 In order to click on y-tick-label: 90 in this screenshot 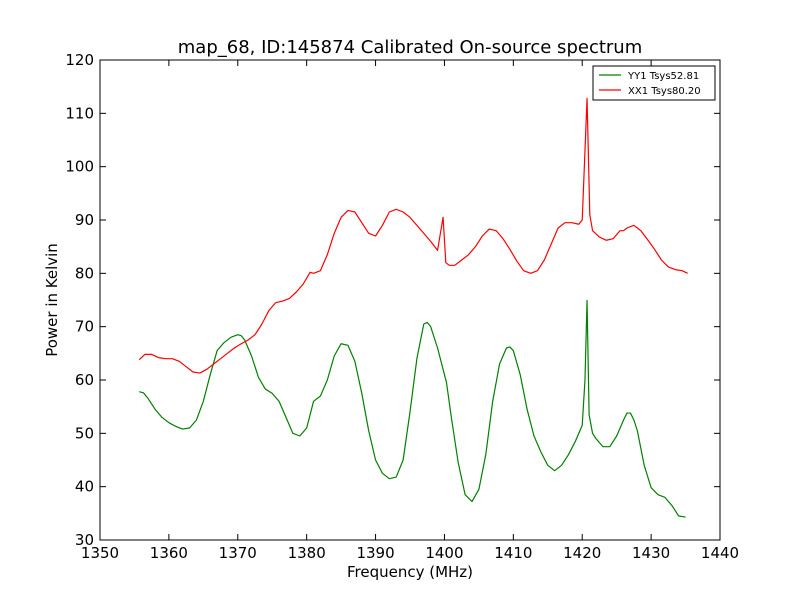, I will do `click(84, 220)`.